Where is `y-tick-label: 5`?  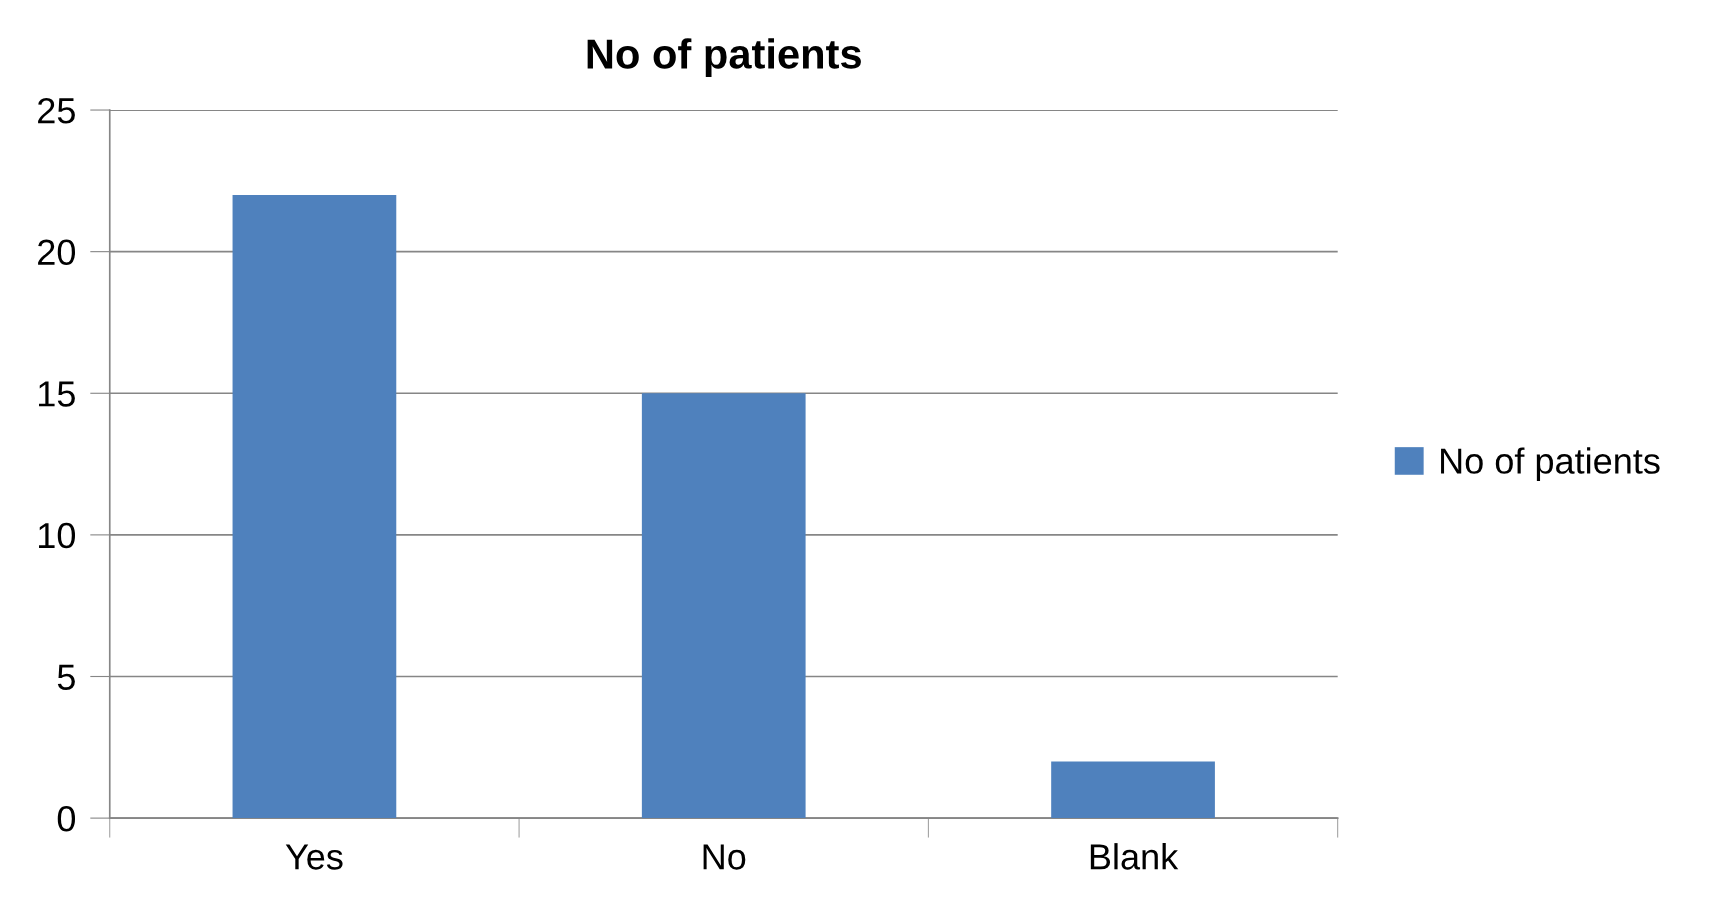
y-tick-label: 5 is located at coordinates (66, 677).